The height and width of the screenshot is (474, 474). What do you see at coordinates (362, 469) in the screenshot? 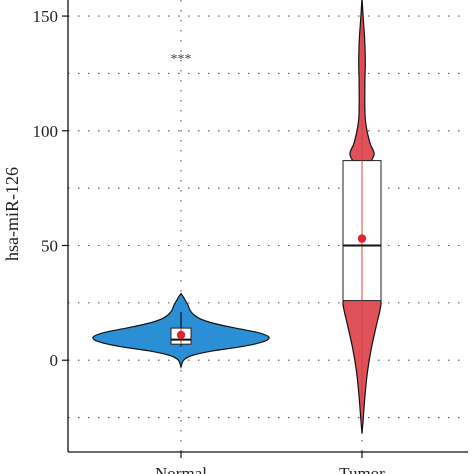
I see `x-tick-label-tumor: Tumor` at bounding box center [362, 469].